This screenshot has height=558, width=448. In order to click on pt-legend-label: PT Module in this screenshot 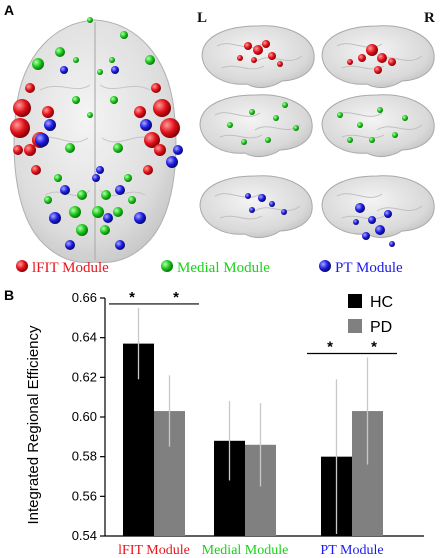, I will do `click(369, 268)`.